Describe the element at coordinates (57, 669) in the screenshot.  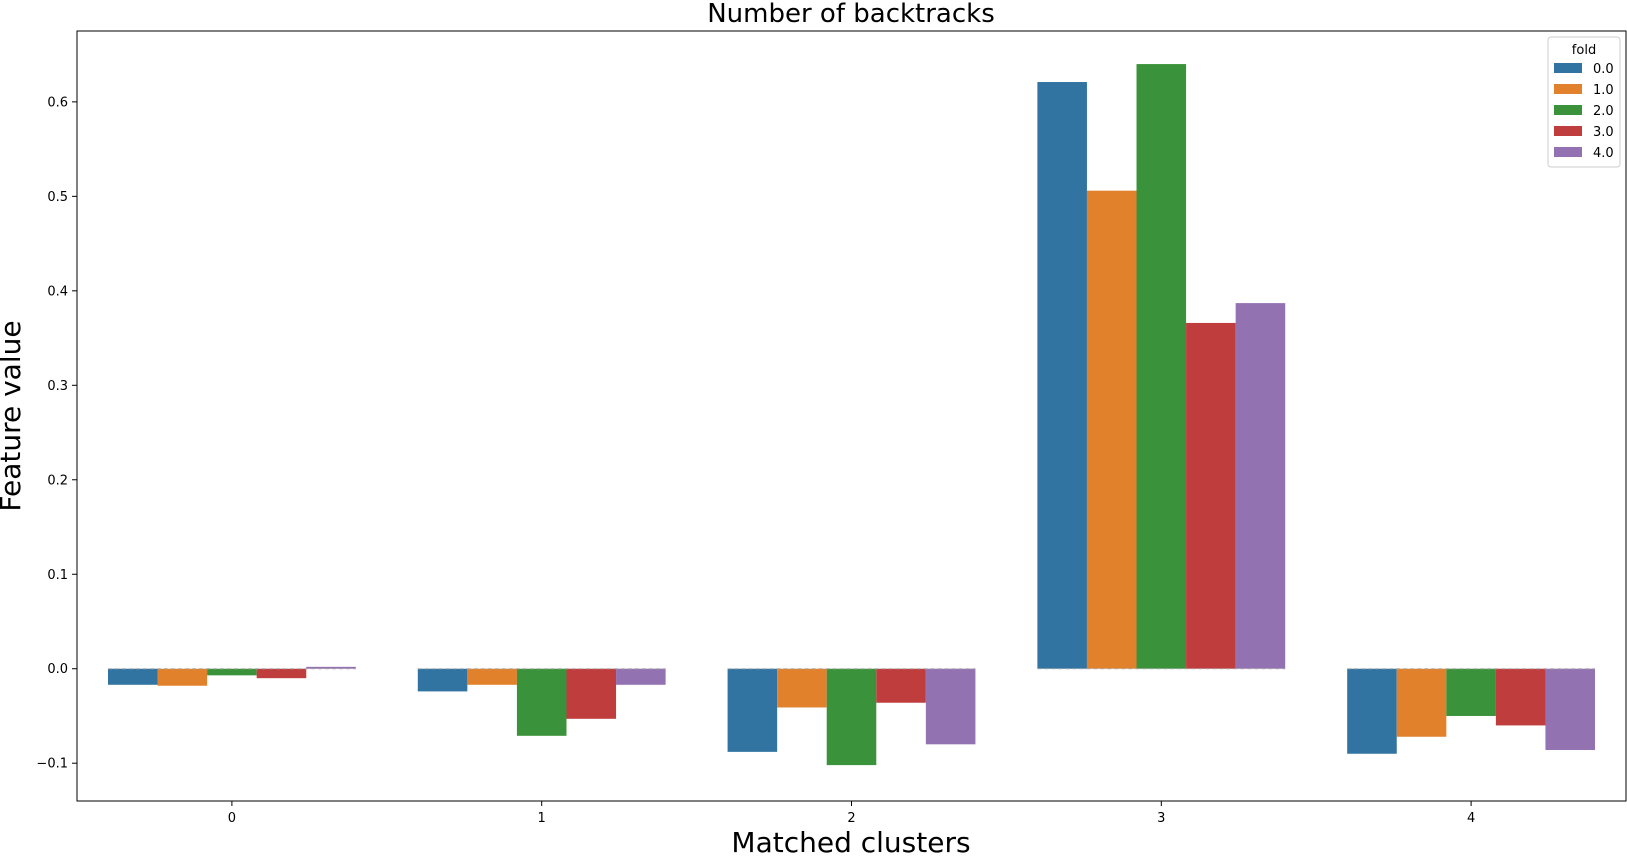
I see `y-tick-label: 0.0` at that location.